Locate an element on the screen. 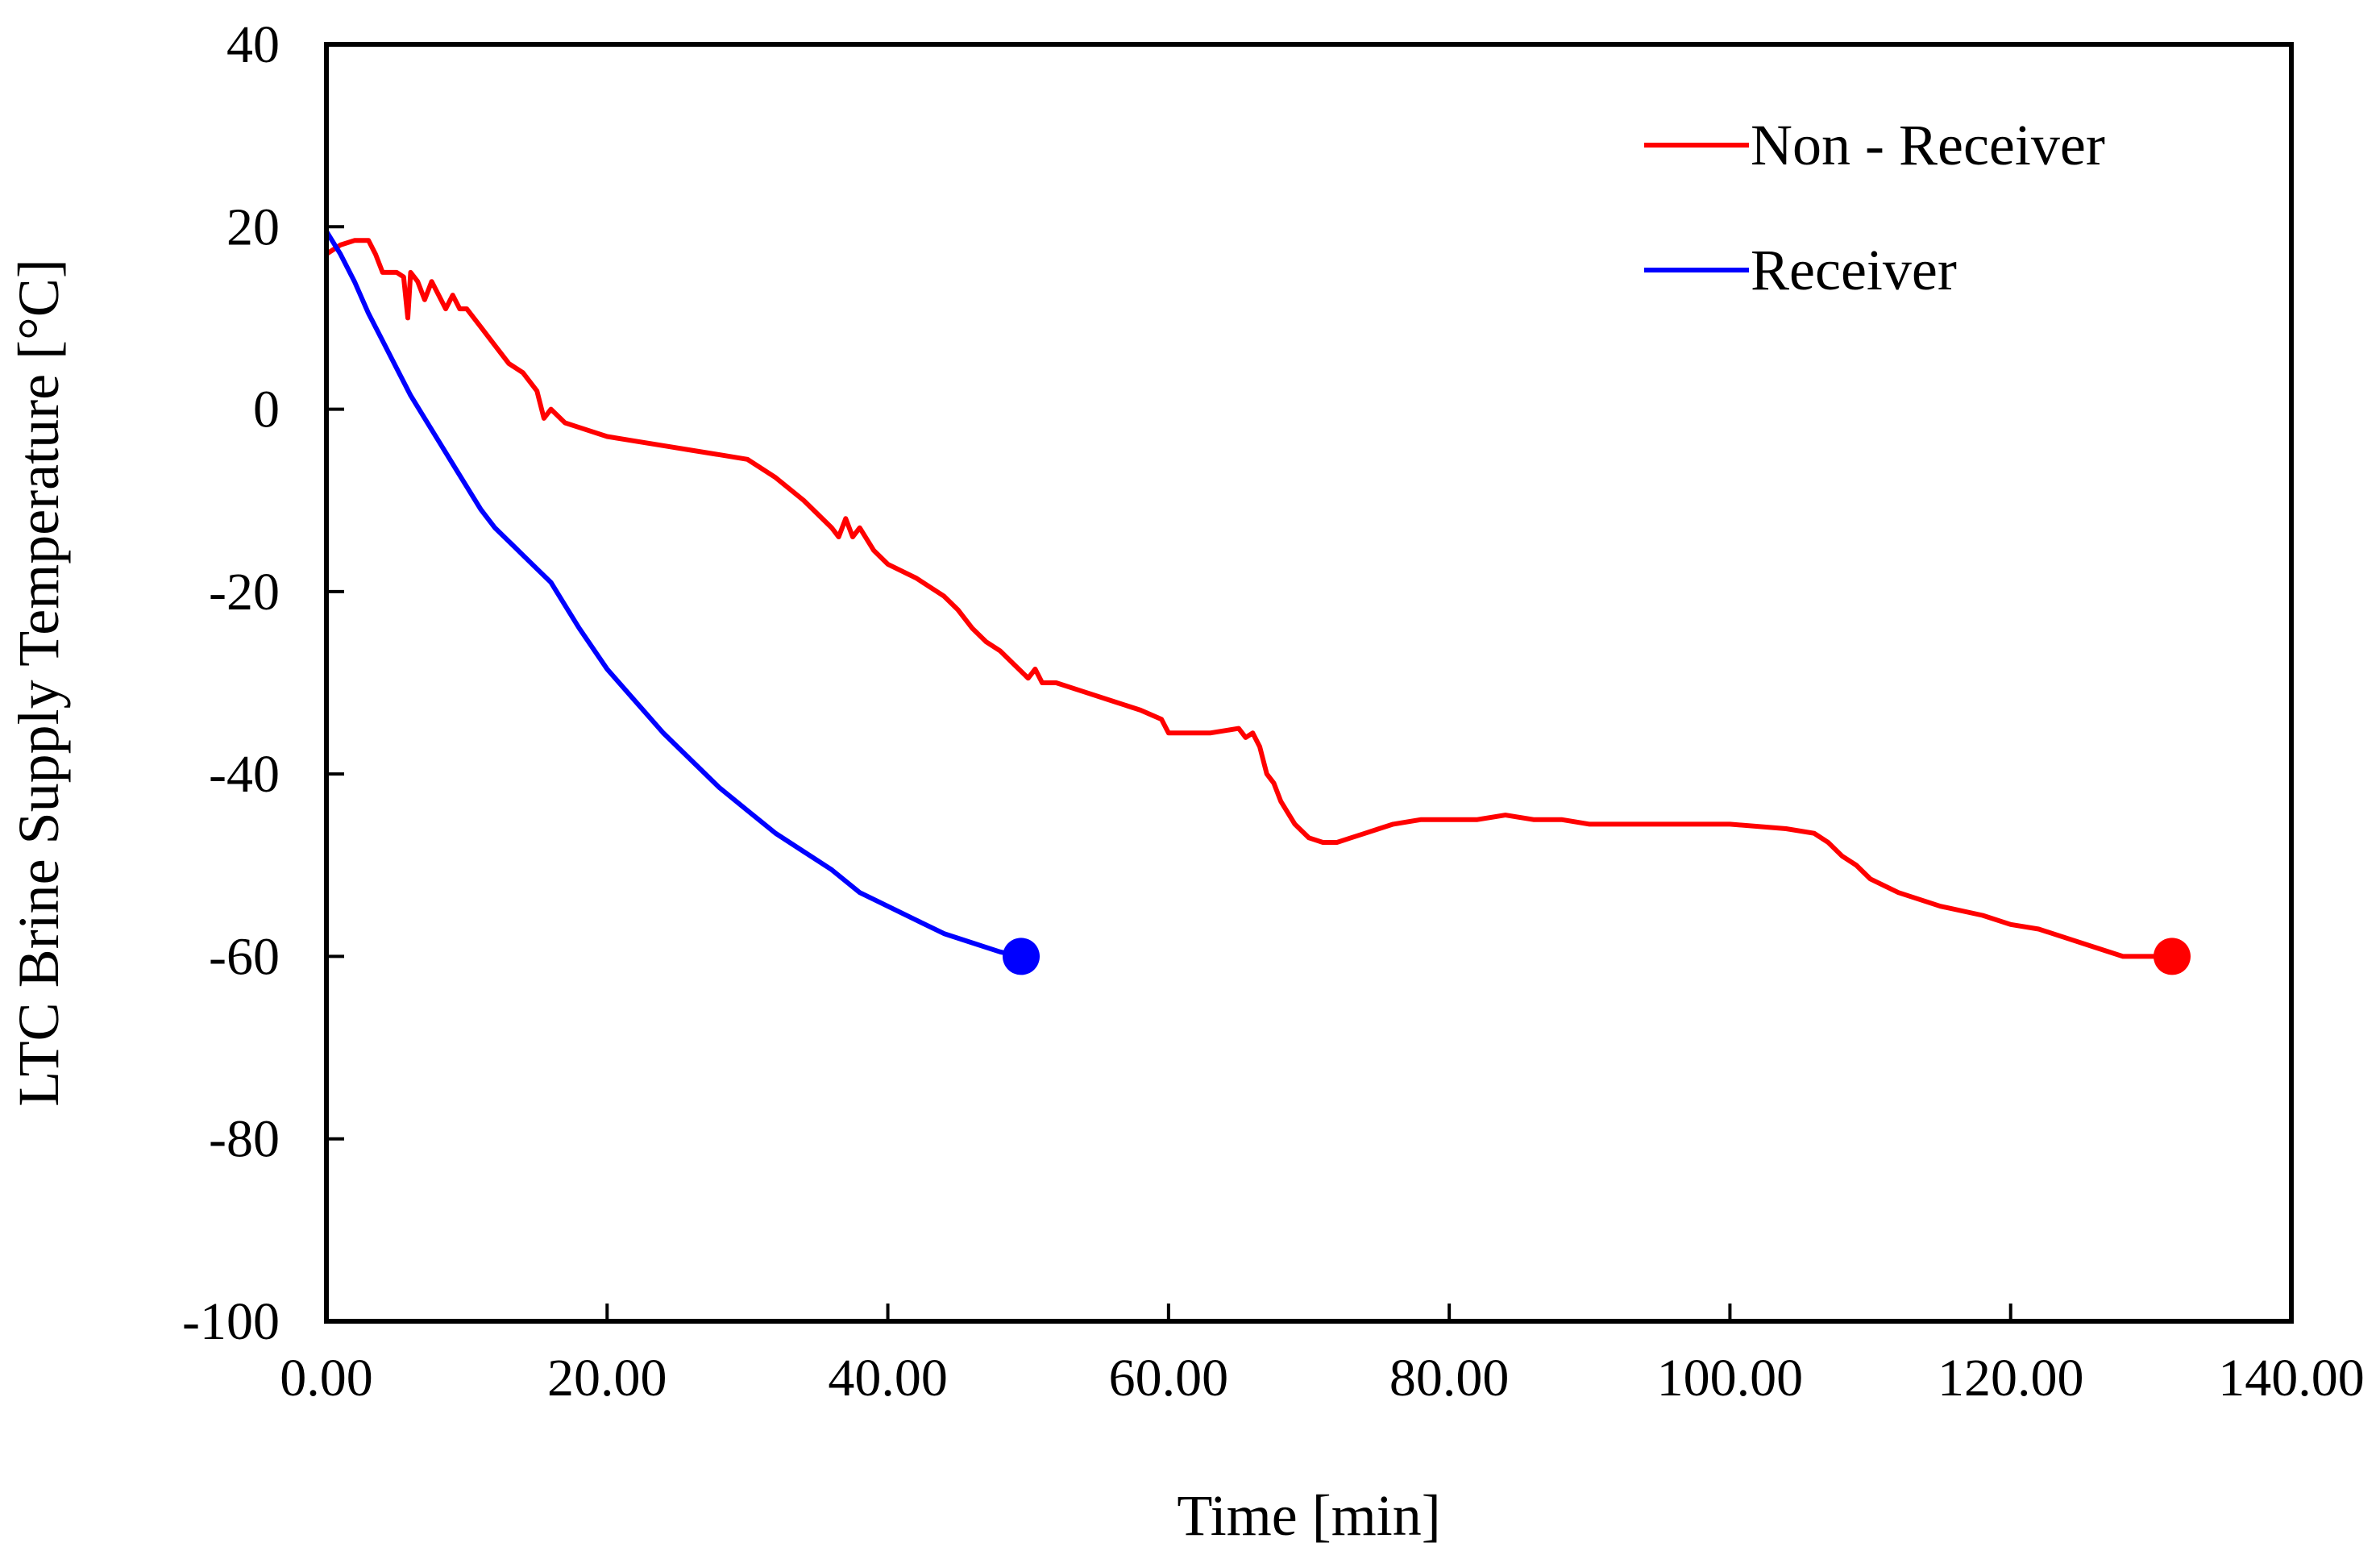  y-tick-label: 20 is located at coordinates (253, 227).